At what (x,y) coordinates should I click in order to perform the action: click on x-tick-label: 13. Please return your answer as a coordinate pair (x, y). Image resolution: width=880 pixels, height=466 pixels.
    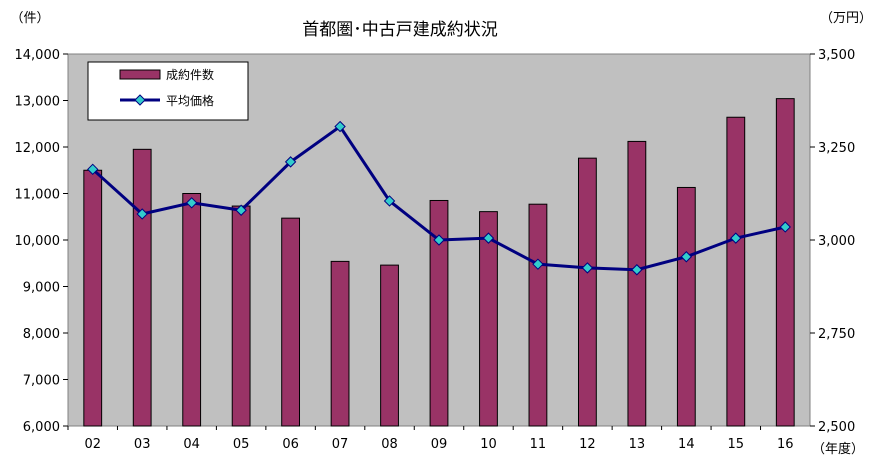
    Looking at the image, I should click on (637, 444).